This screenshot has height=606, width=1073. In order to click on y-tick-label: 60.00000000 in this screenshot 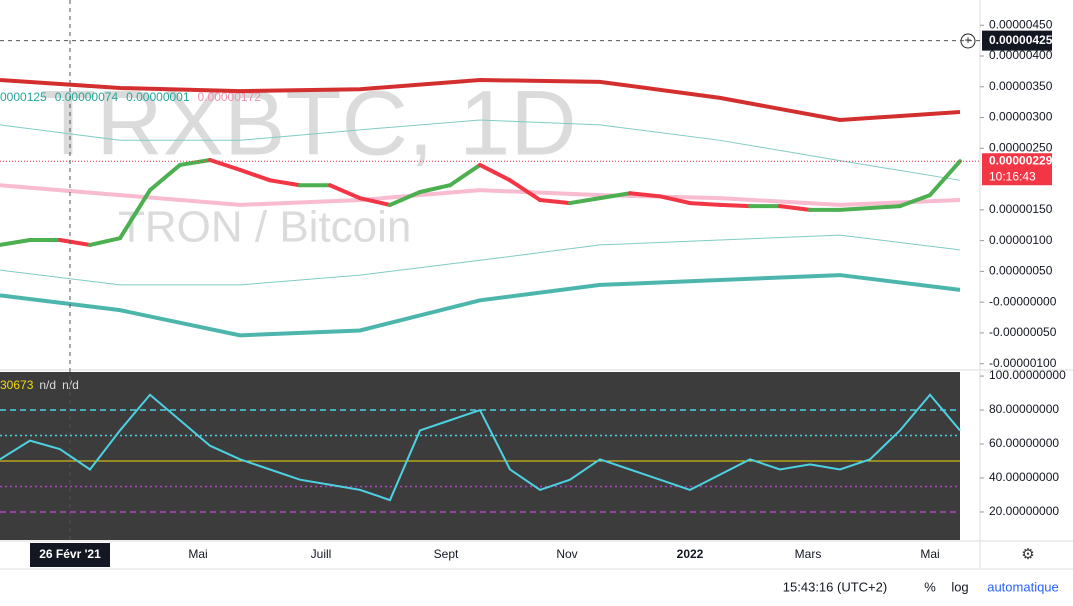, I will do `click(1024, 443)`.